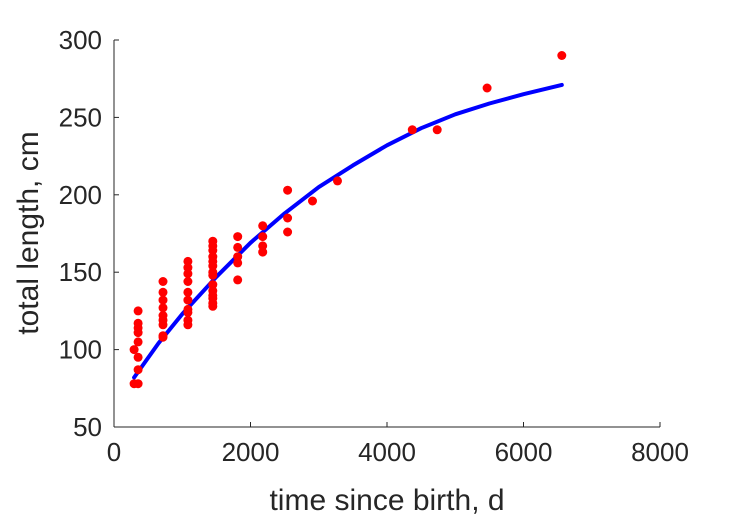 The height and width of the screenshot is (526, 729). Describe the element at coordinates (114, 452) in the screenshot. I see `x-tick-label: 0` at that location.